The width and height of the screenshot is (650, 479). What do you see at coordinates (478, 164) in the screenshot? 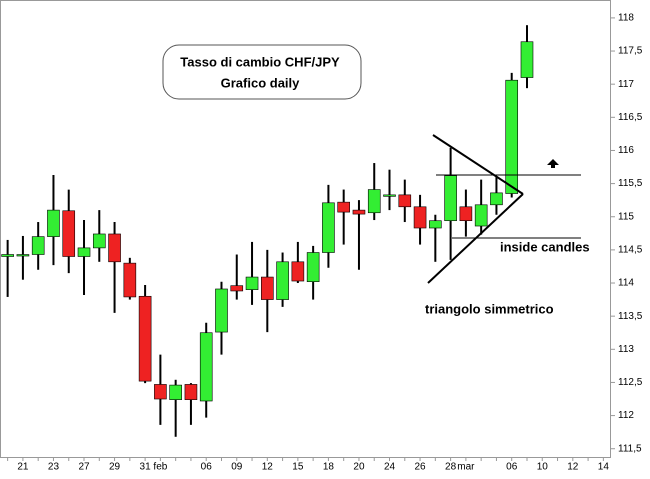
I see `triangle-line` at bounding box center [478, 164].